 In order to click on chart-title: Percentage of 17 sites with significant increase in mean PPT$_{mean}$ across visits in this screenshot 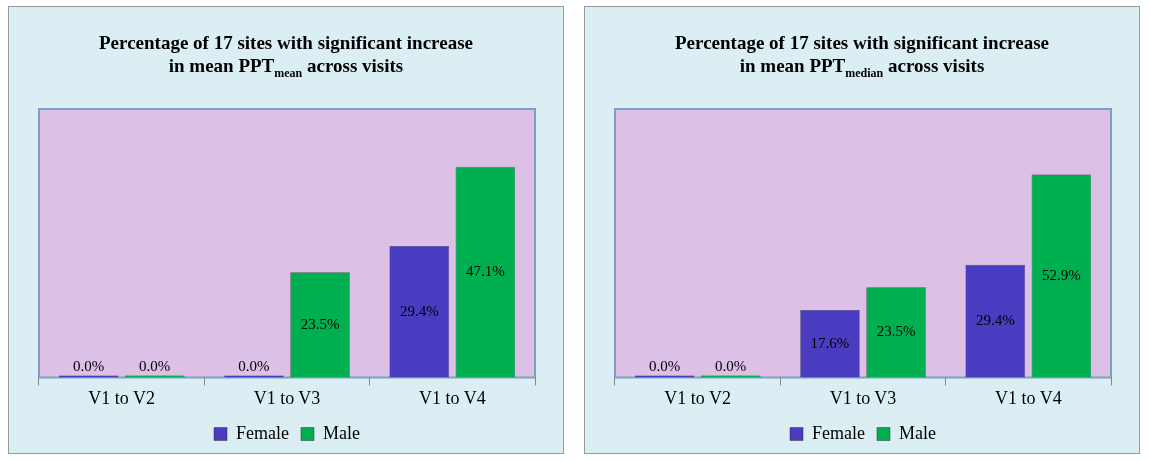, I will do `click(286, 56)`.